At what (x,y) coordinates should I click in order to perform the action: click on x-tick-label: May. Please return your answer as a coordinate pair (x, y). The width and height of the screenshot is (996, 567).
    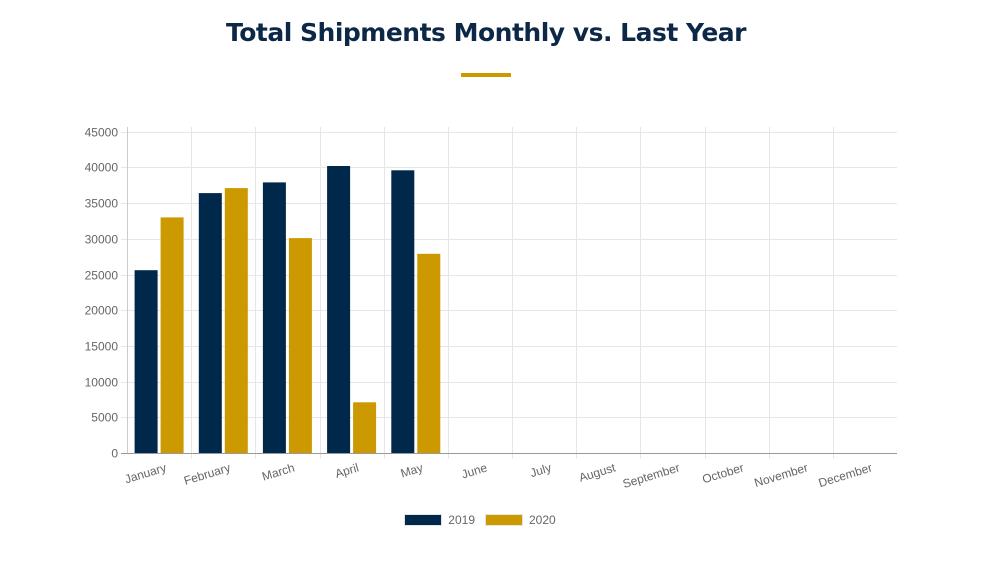
    Looking at the image, I should click on (412, 470).